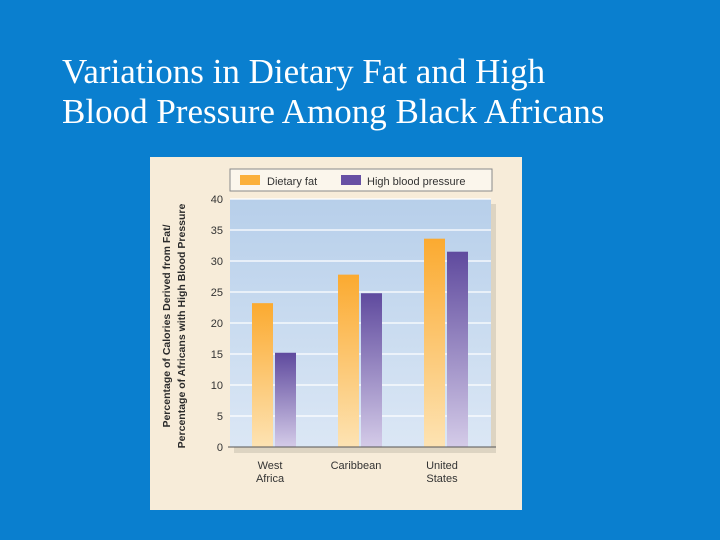  I want to click on slide-title-line-1: Variations in Dietary Fat and High, so click(304, 71).